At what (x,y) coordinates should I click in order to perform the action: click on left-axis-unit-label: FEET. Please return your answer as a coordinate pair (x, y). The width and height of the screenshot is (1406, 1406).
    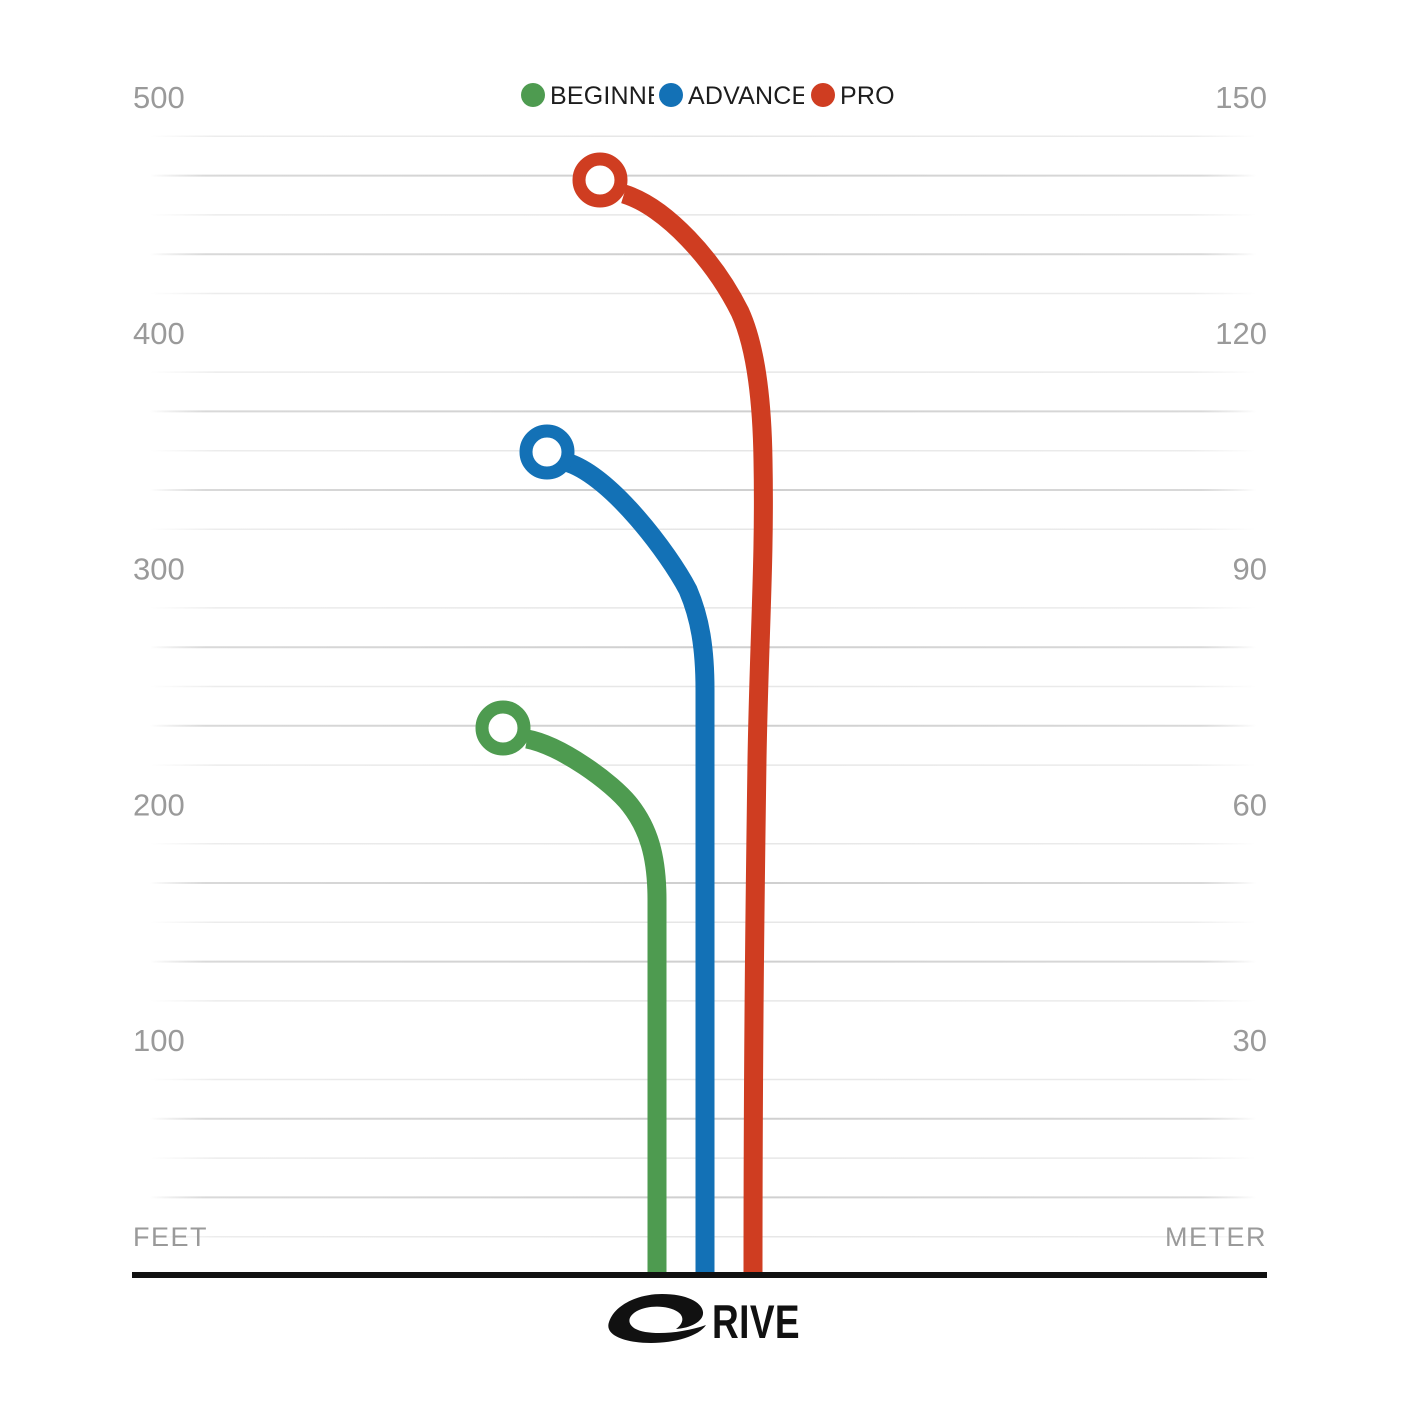
    Looking at the image, I should click on (170, 1237).